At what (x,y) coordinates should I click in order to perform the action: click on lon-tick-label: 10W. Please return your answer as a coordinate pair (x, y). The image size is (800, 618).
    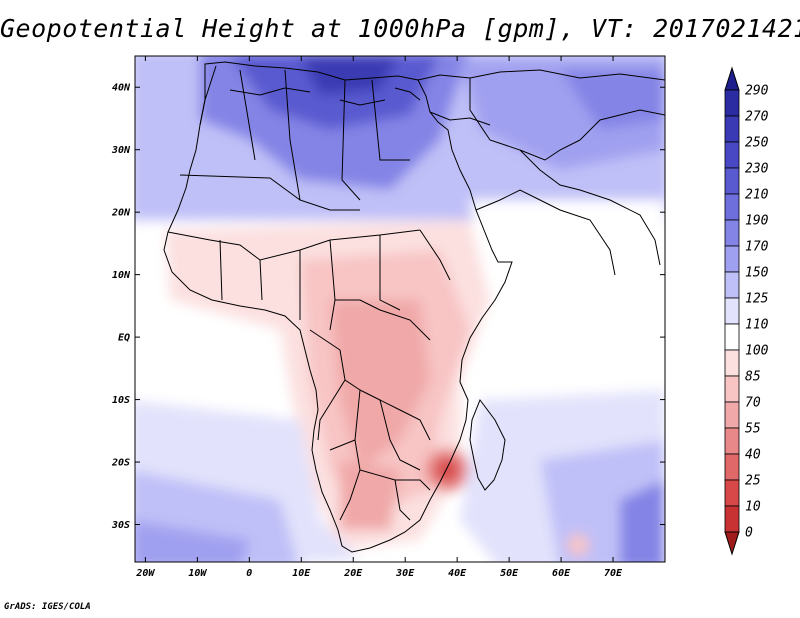
    Looking at the image, I should click on (197, 573).